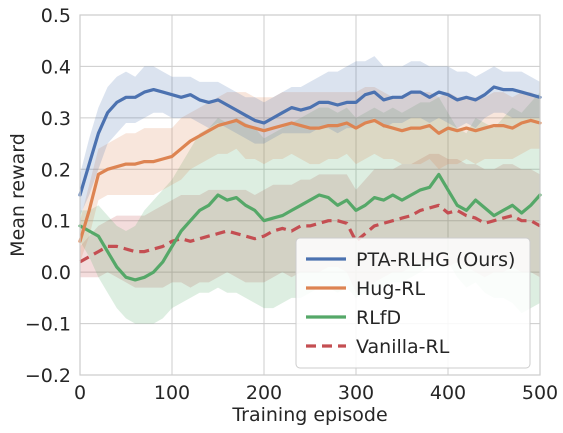 This screenshot has height=433, width=563. Describe the element at coordinates (56, 273) in the screenshot. I see `y-tick-label: 0.0` at that location.